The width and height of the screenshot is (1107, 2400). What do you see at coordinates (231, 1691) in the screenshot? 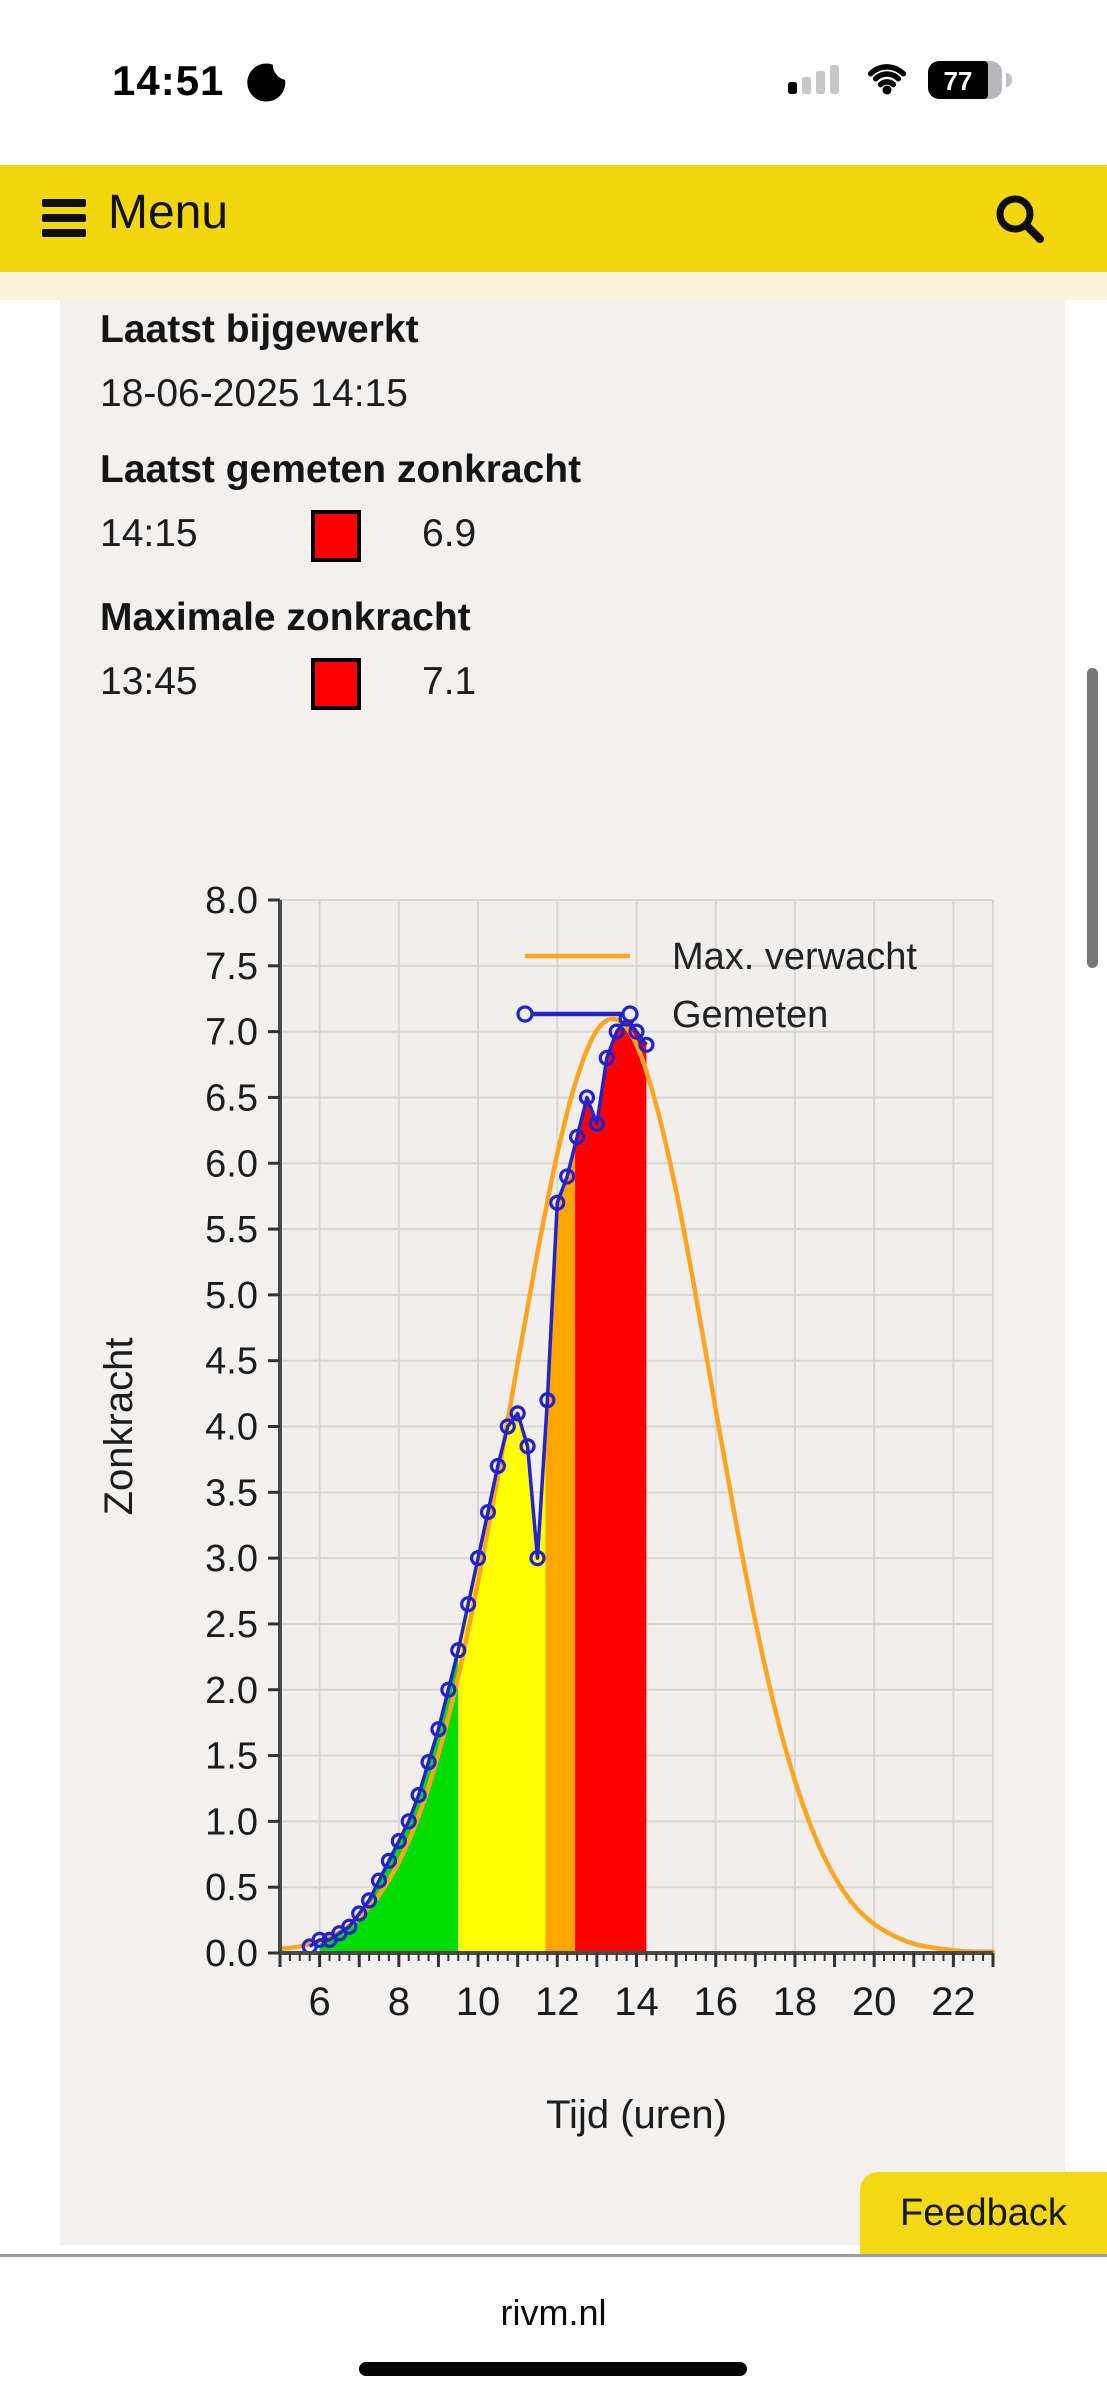
I see `svg-text: 2.0` at bounding box center [231, 1691].